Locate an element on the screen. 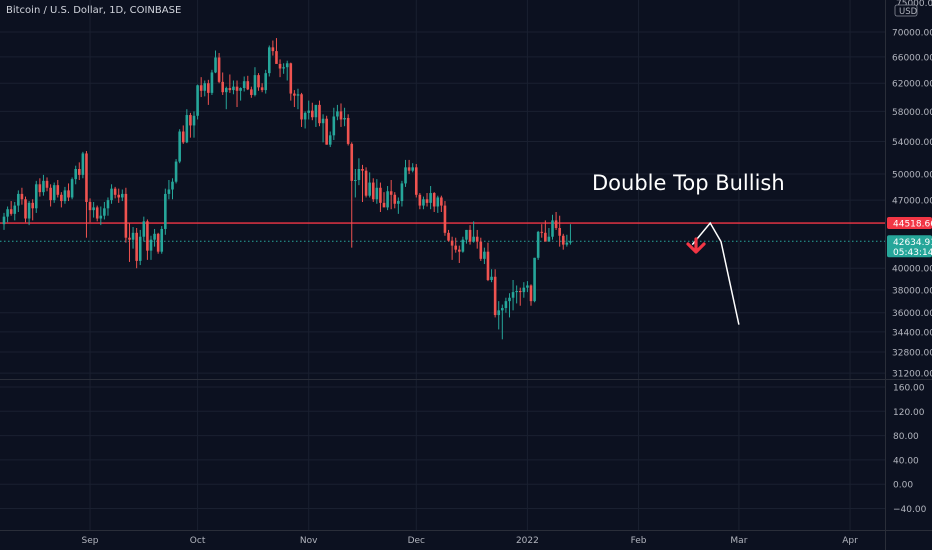 Image resolution: width=932 pixels, height=550 pixels. price-tick-label: 50000.00 is located at coordinates (912, 176).